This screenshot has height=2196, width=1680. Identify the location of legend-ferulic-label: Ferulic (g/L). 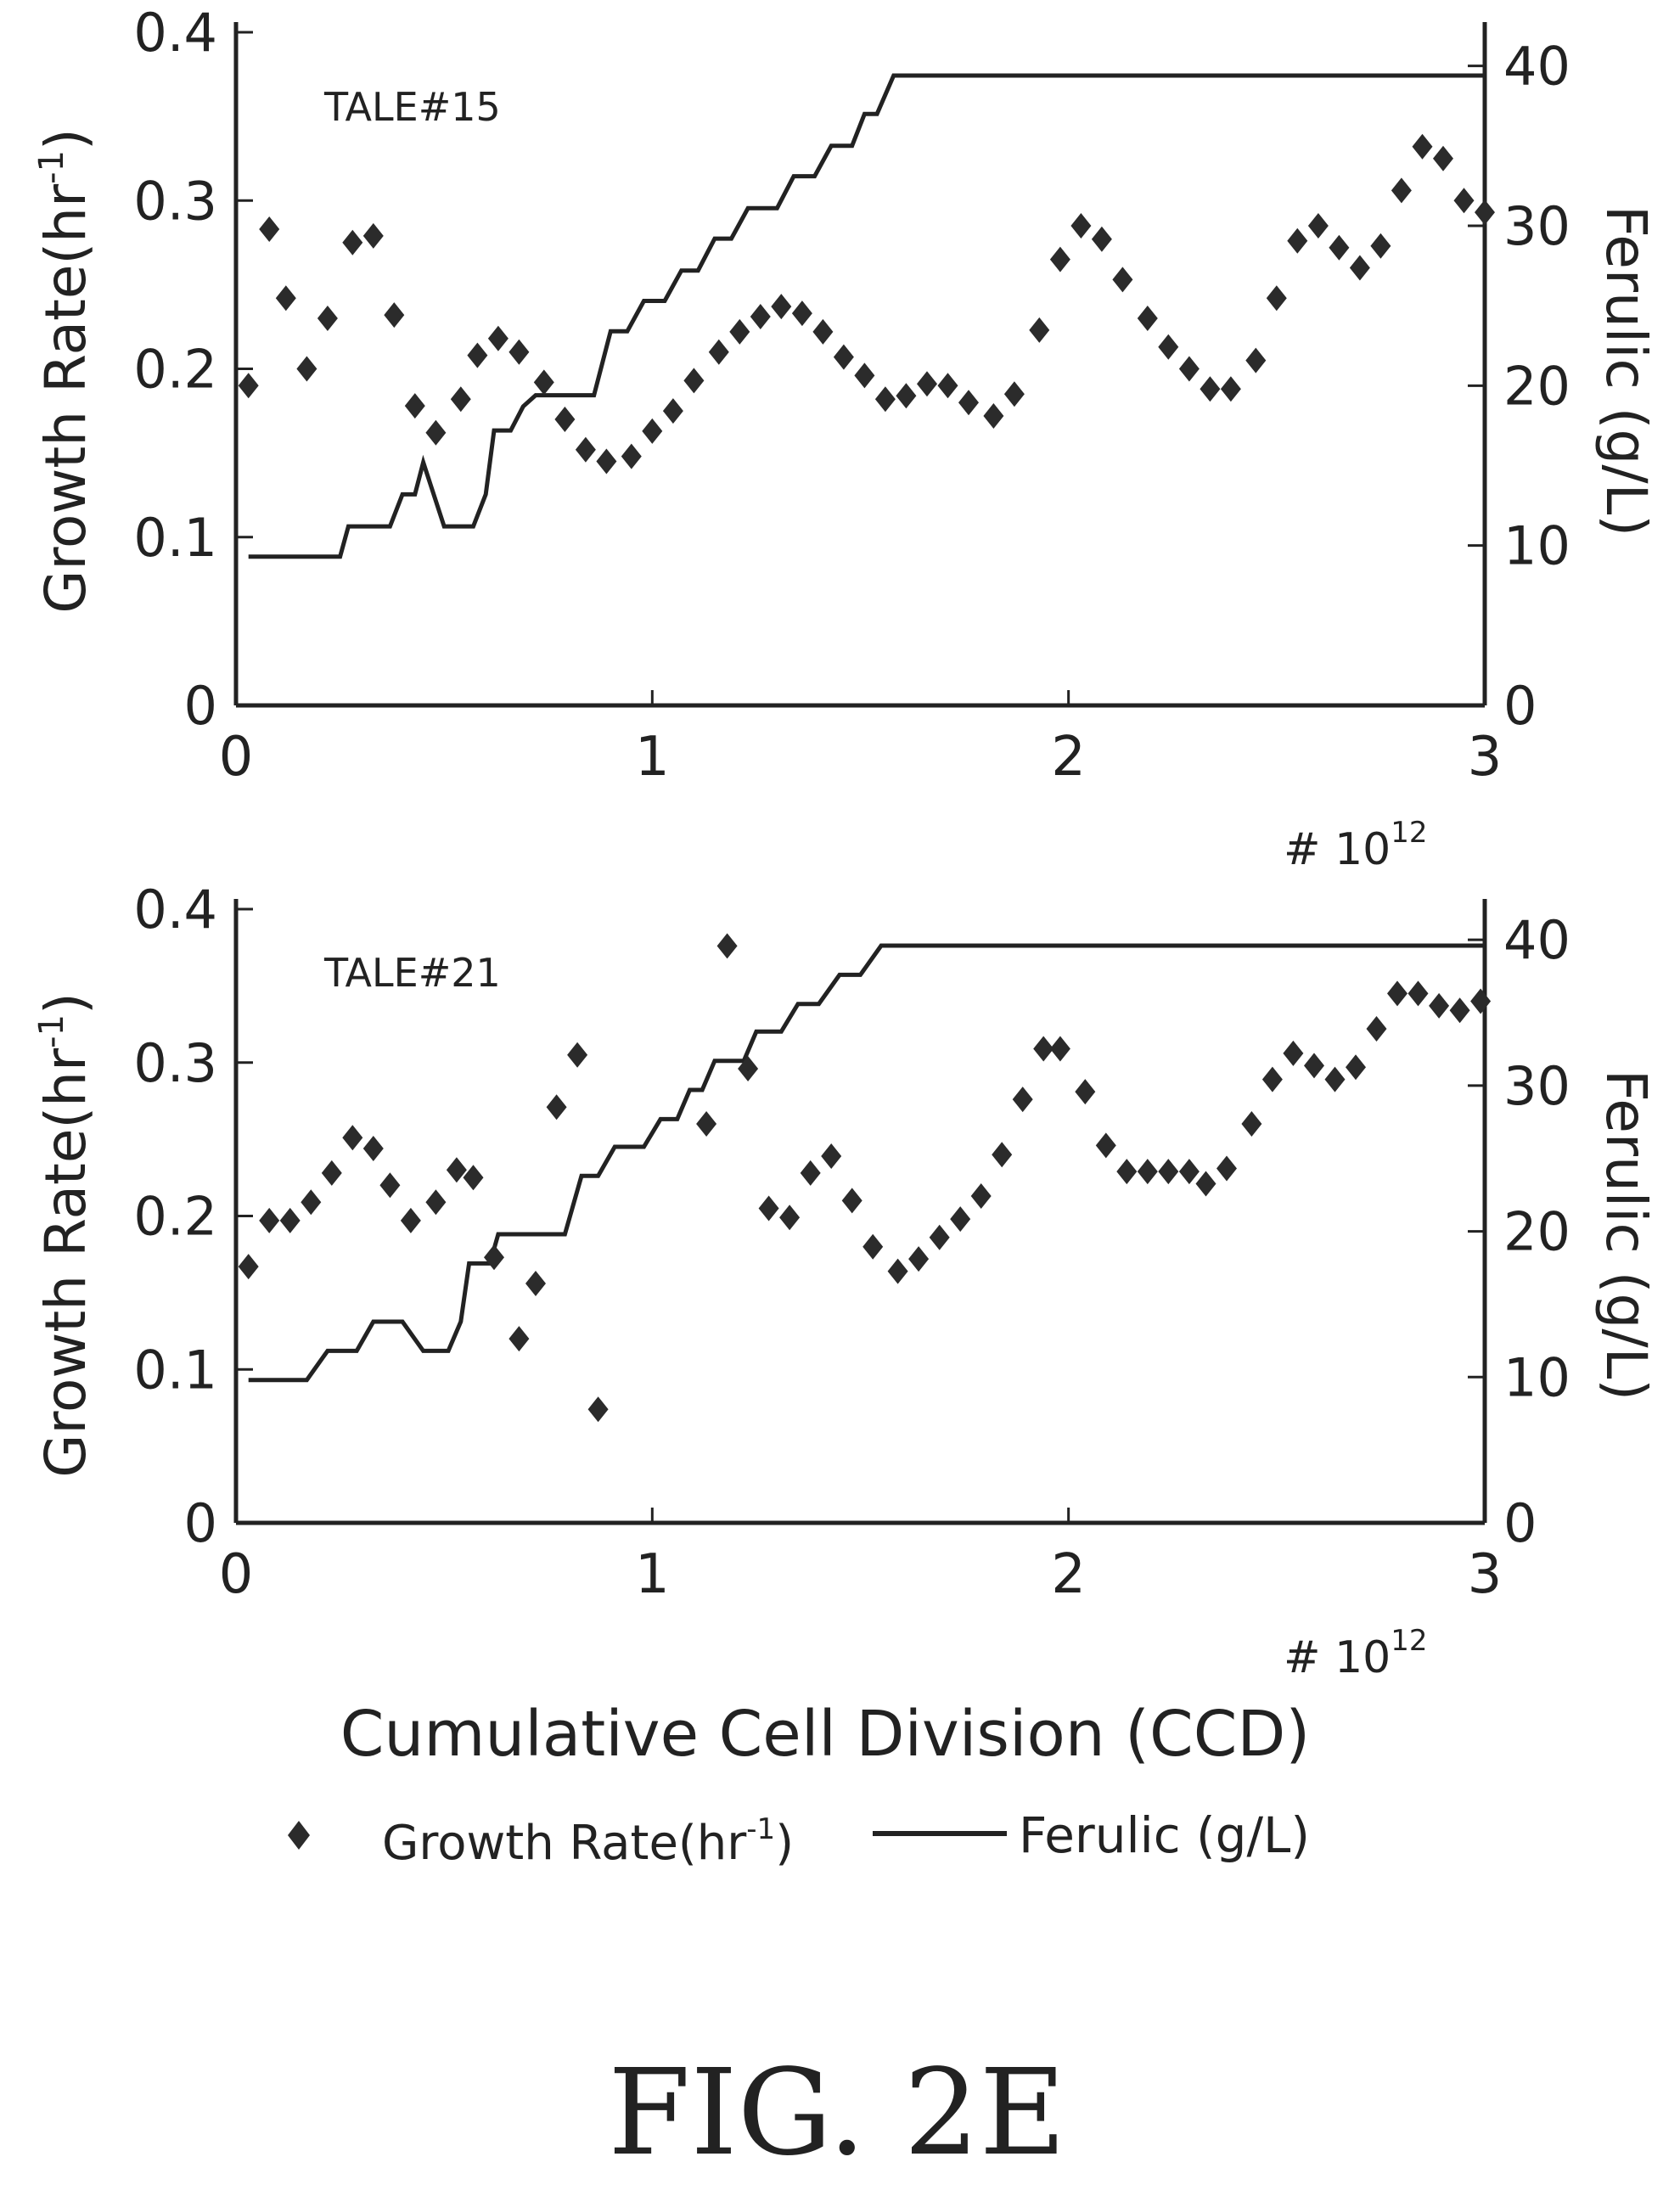
(1164, 1835).